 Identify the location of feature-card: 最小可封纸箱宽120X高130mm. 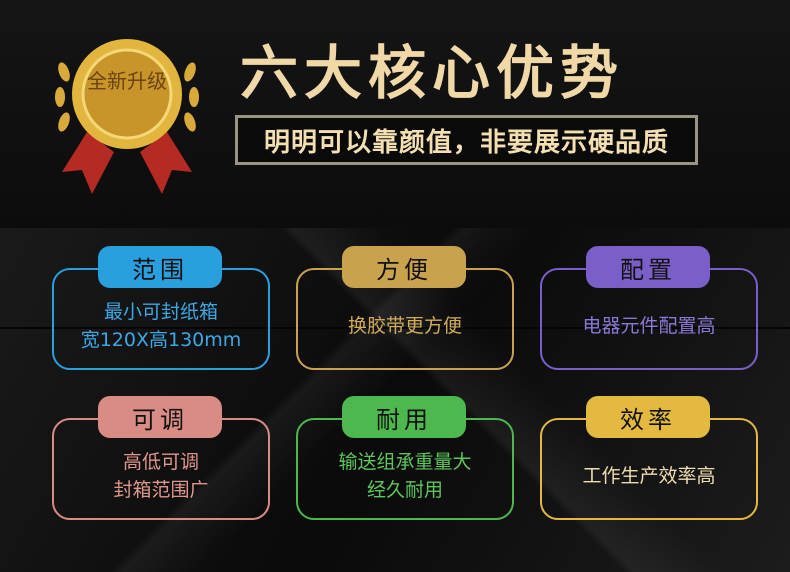
(161, 319).